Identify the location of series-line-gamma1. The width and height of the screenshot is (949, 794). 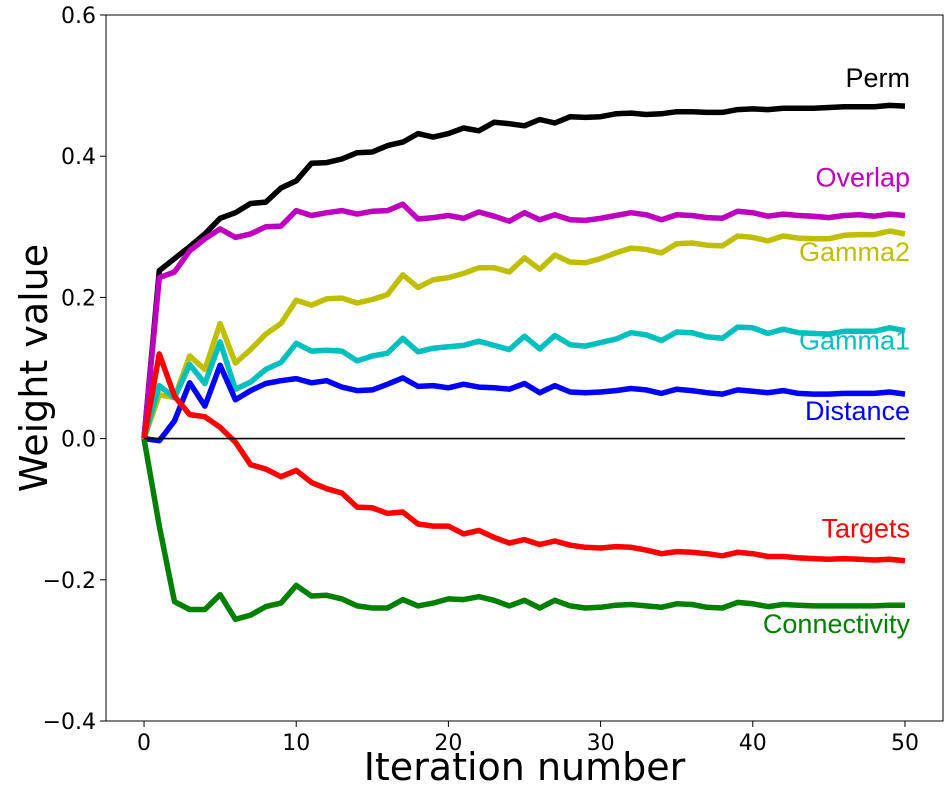
(523, 382).